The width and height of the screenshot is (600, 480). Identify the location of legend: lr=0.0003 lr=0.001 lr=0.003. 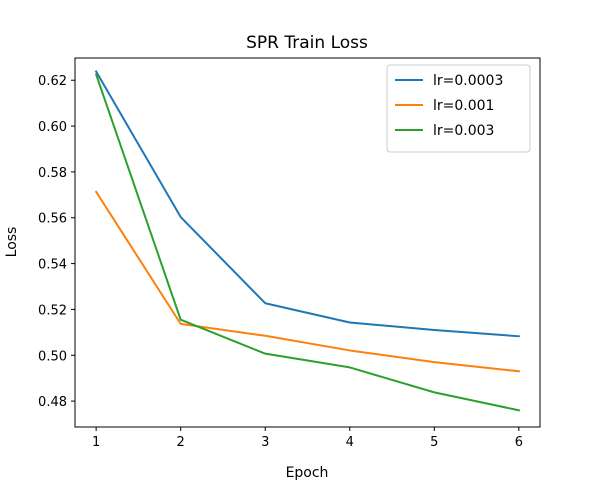
(458, 108).